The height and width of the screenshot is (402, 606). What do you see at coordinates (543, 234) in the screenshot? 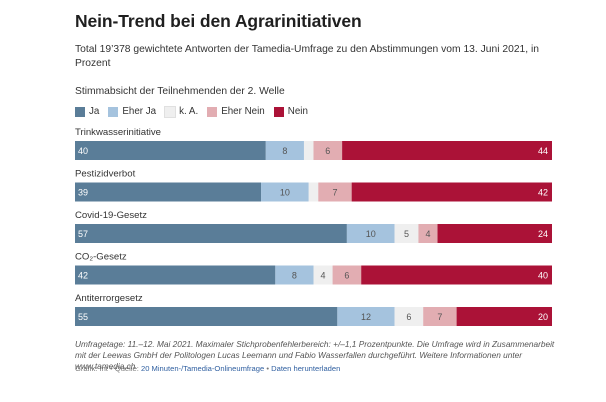
I see `data-label-nein: 24` at bounding box center [543, 234].